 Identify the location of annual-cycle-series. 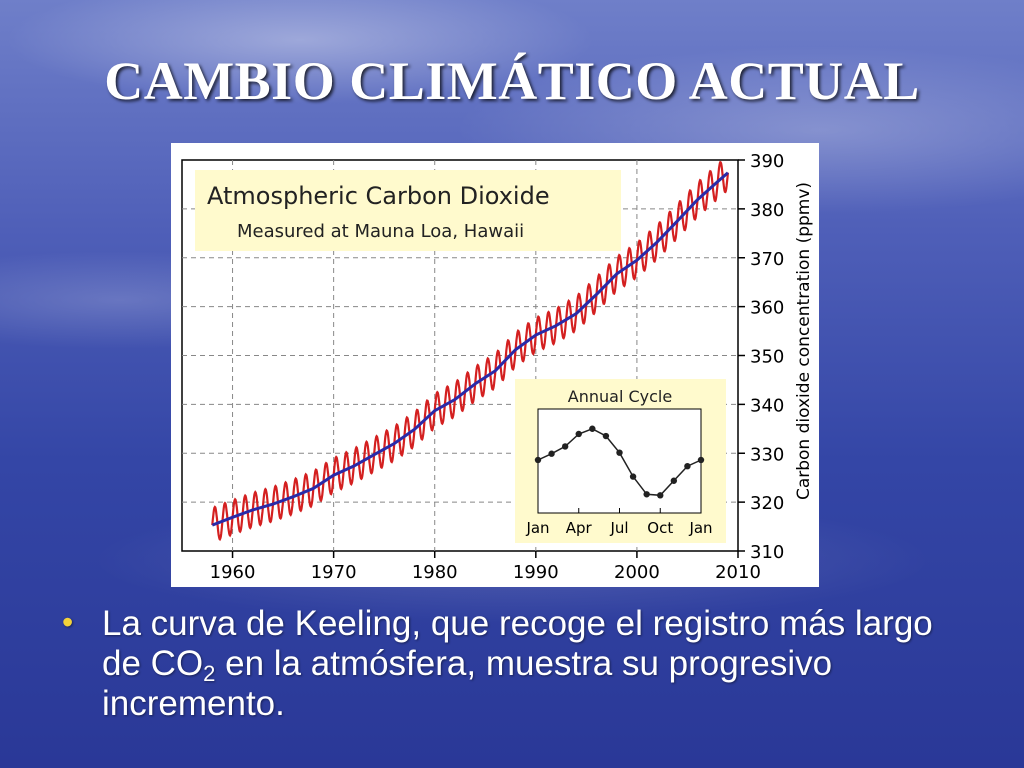
(619, 462).